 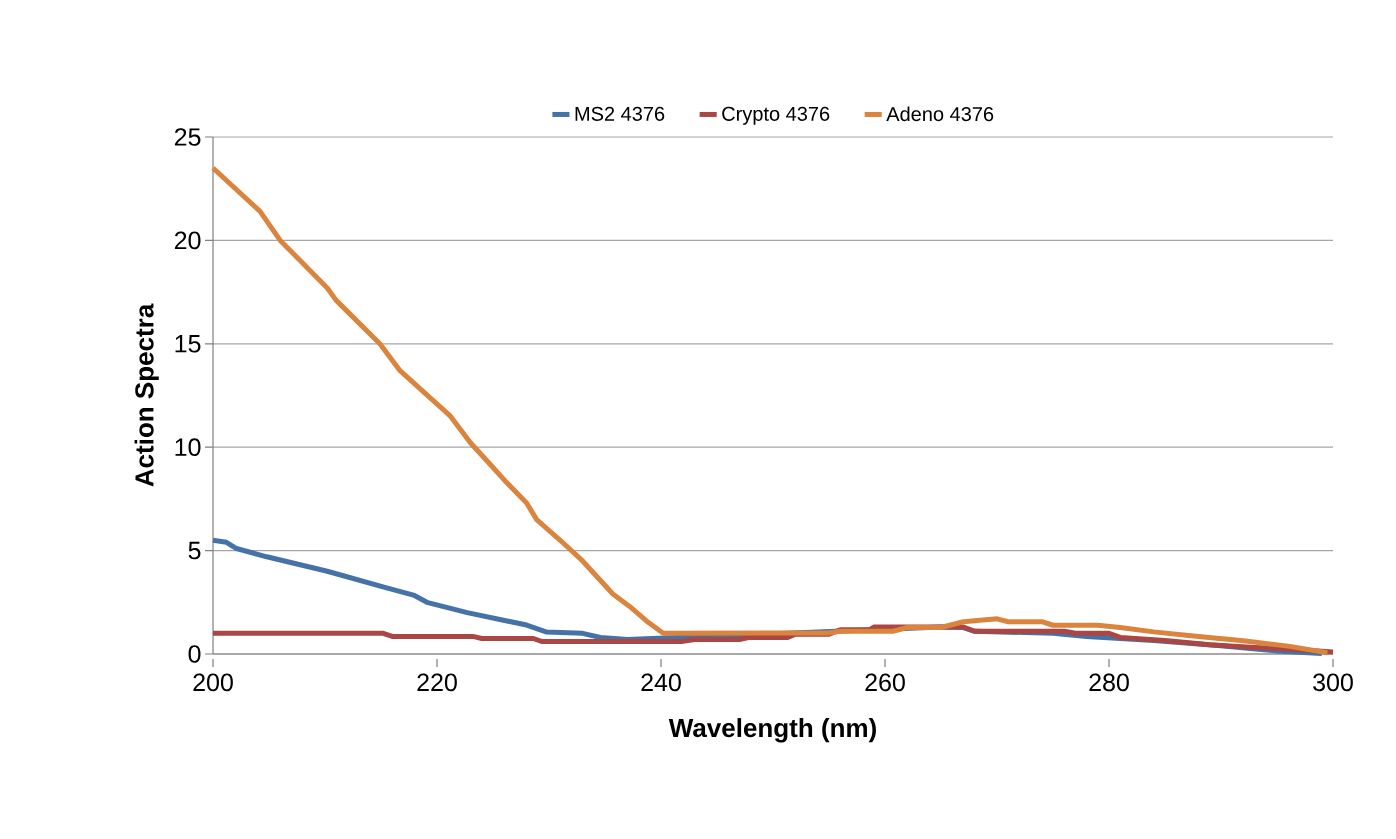 I want to click on y-tick-label: 15, so click(x=188, y=344).